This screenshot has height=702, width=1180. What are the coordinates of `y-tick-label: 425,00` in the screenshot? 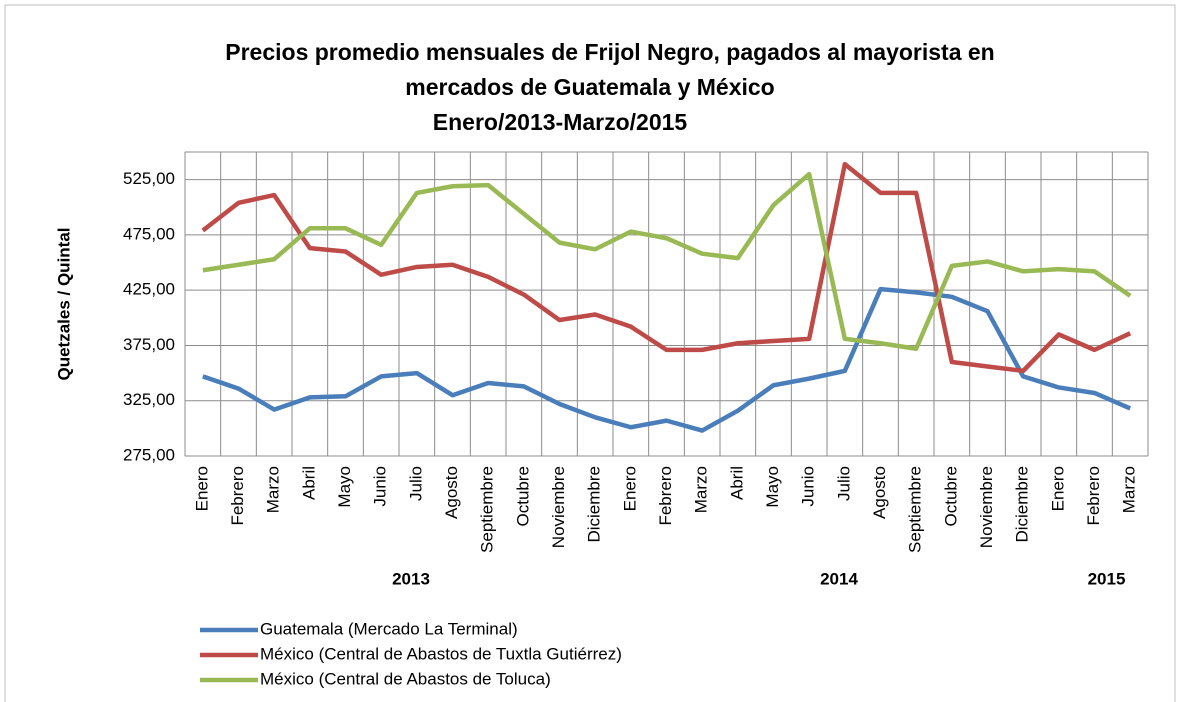 It's located at (149, 289).